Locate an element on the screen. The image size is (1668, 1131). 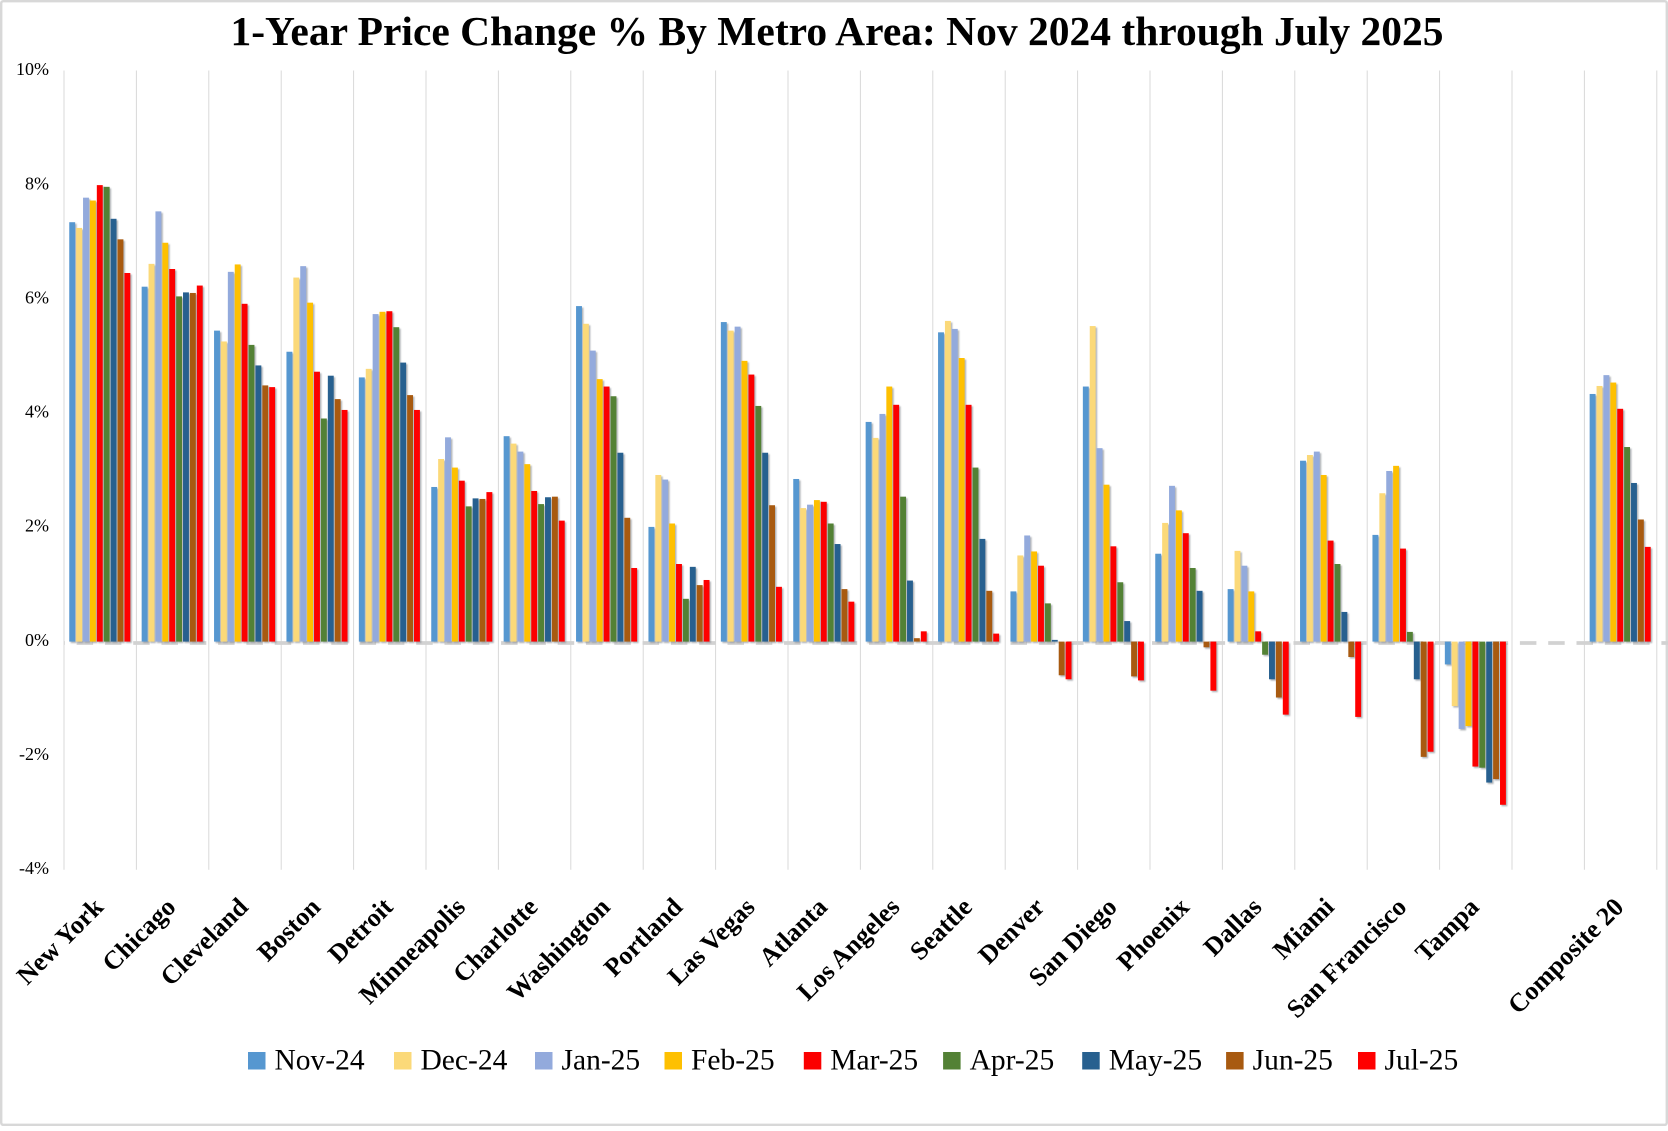
svg-text: Mar-25 is located at coordinates (874, 1061).